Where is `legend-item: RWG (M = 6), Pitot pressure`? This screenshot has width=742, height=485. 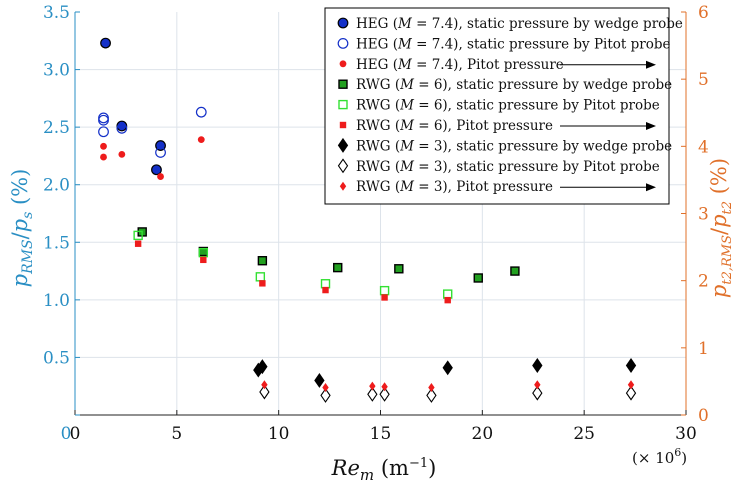
legend-item: RWG (M = 6), Pitot pressure is located at coordinates (497, 126).